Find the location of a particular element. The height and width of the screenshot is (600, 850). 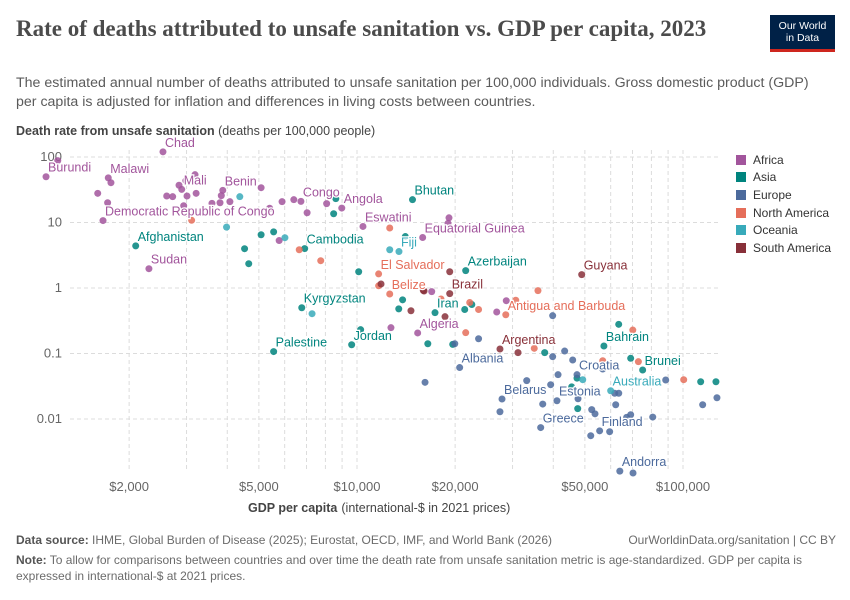

point-label: Guyana is located at coordinates (606, 266).